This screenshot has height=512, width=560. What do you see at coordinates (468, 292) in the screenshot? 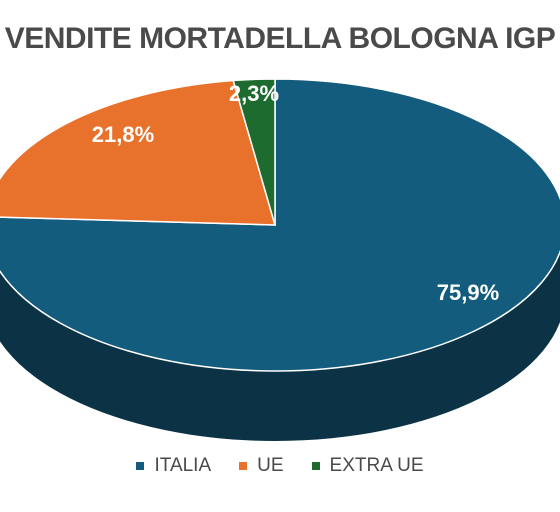
I see `data-label-italia: 75,9%` at bounding box center [468, 292].